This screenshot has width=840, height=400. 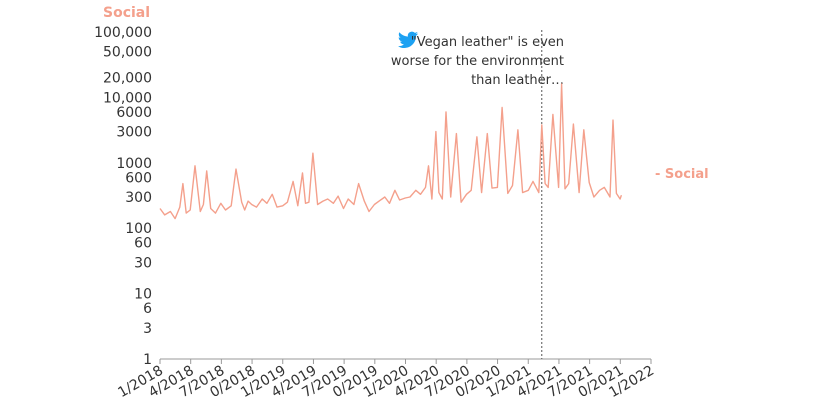 What do you see at coordinates (147, 360) in the screenshot?
I see `y-tick-label: 1` at bounding box center [147, 360].